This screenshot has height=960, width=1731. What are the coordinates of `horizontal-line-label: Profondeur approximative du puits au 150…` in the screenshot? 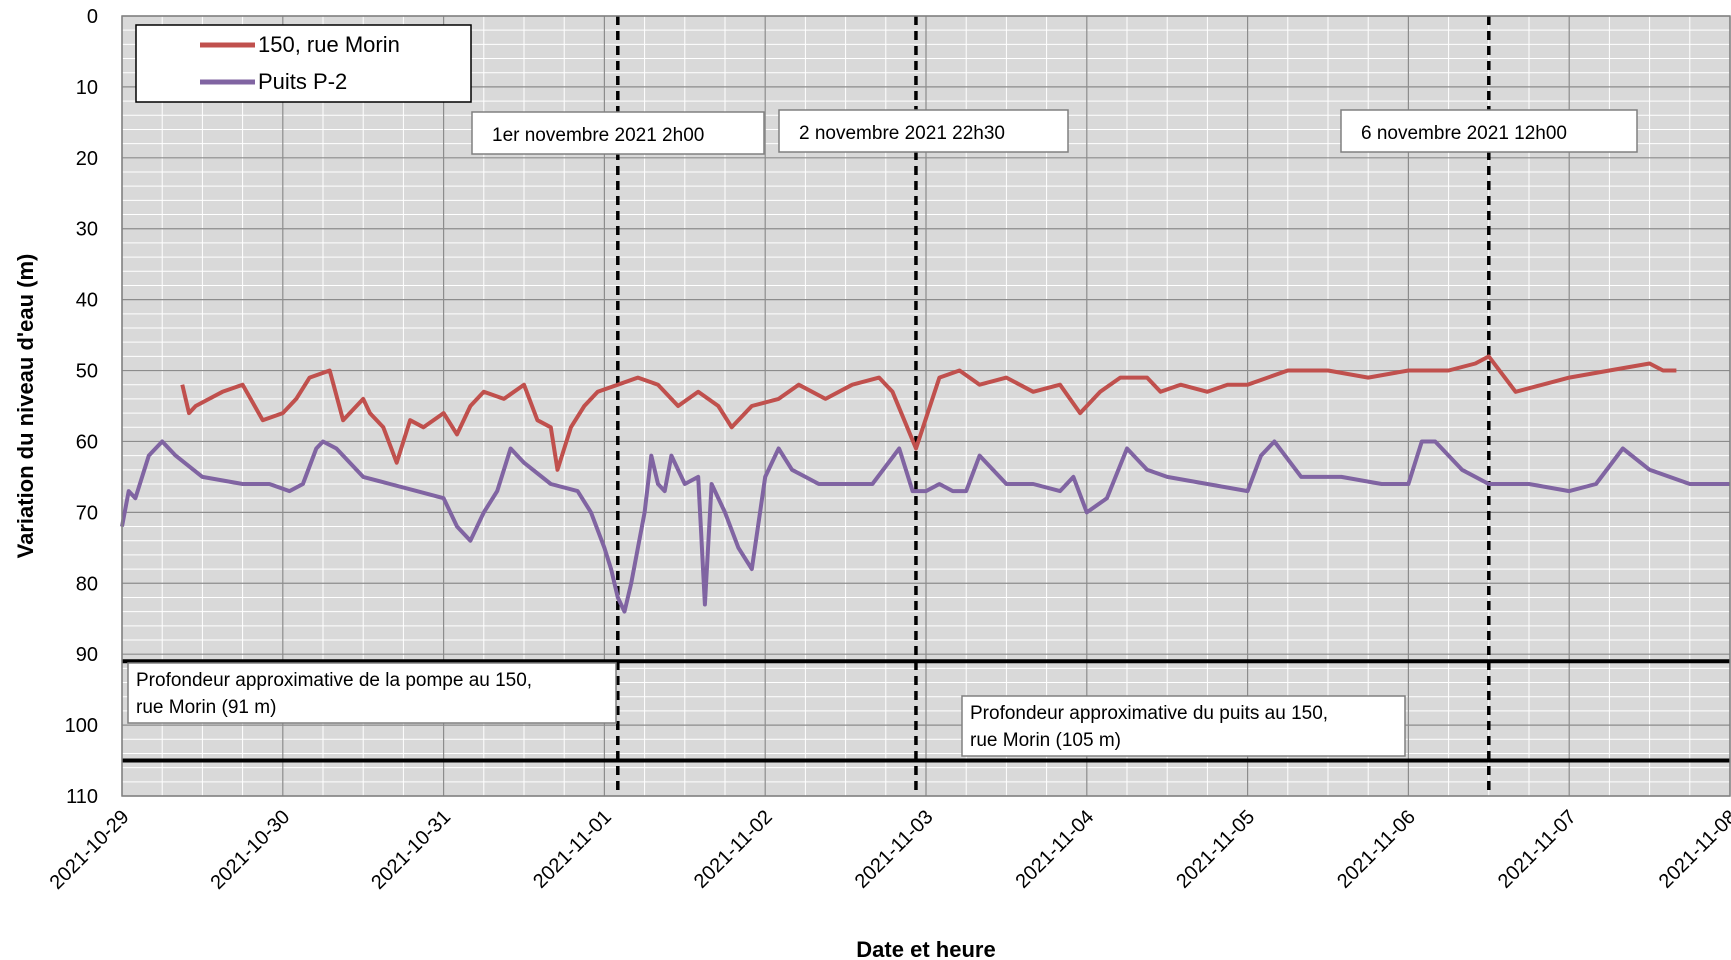 It's located at (1149, 713).